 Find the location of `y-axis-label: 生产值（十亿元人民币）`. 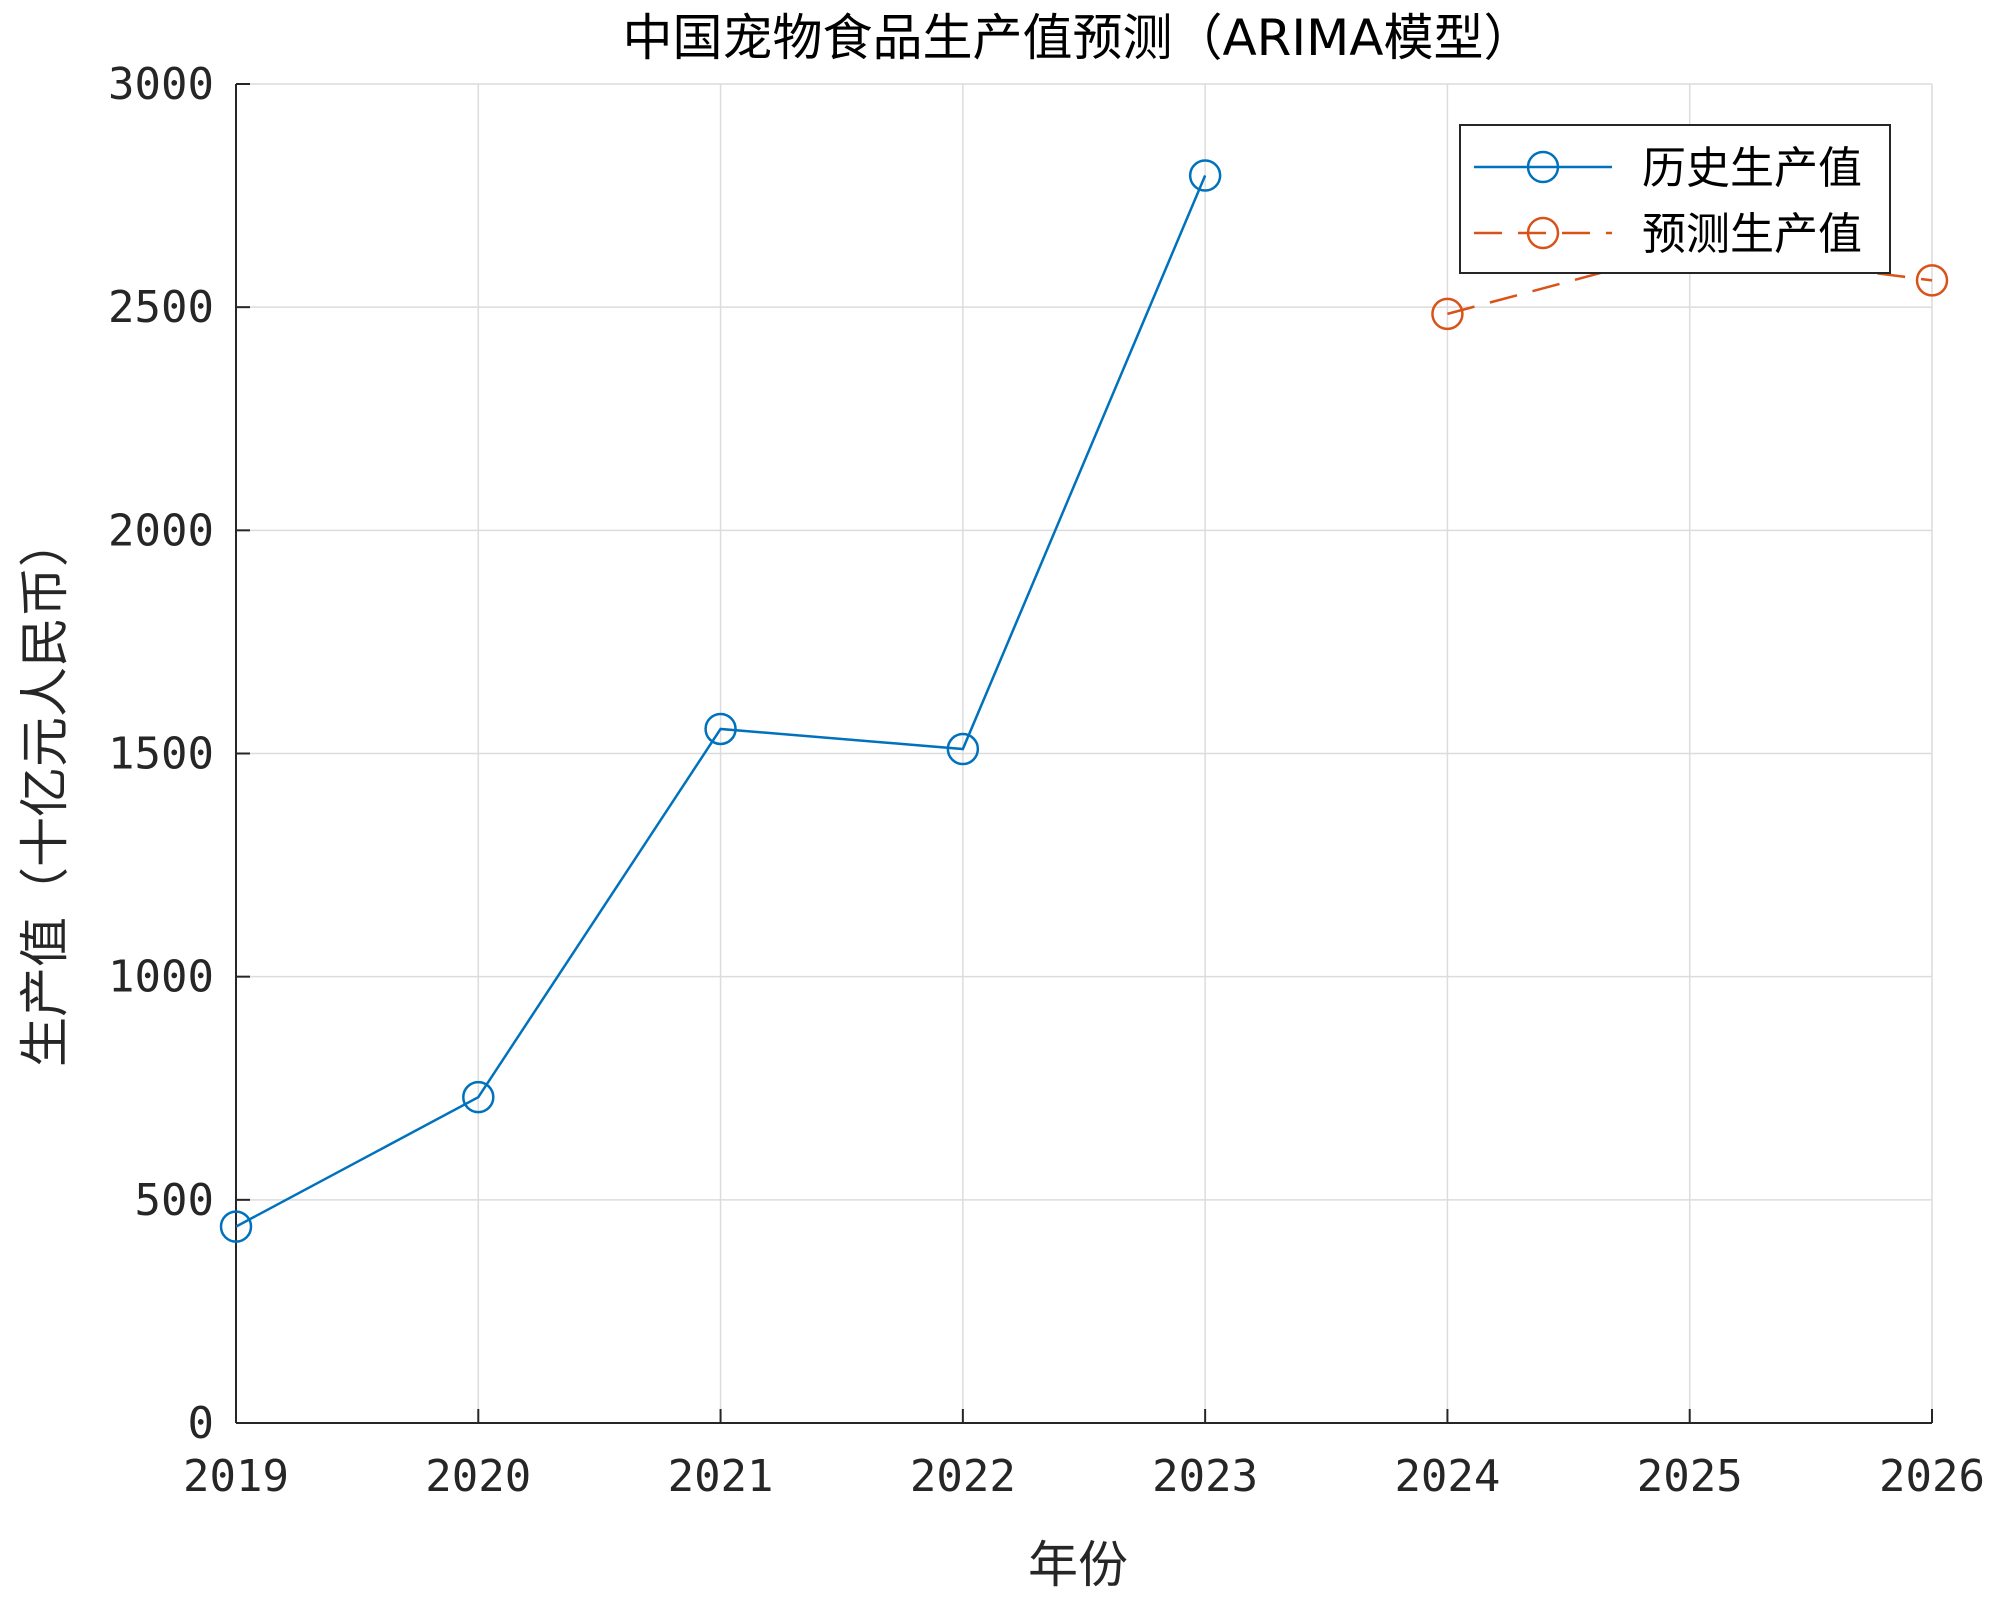

y-axis-label: 生产值（十亿元人民币） is located at coordinates (45, 792).